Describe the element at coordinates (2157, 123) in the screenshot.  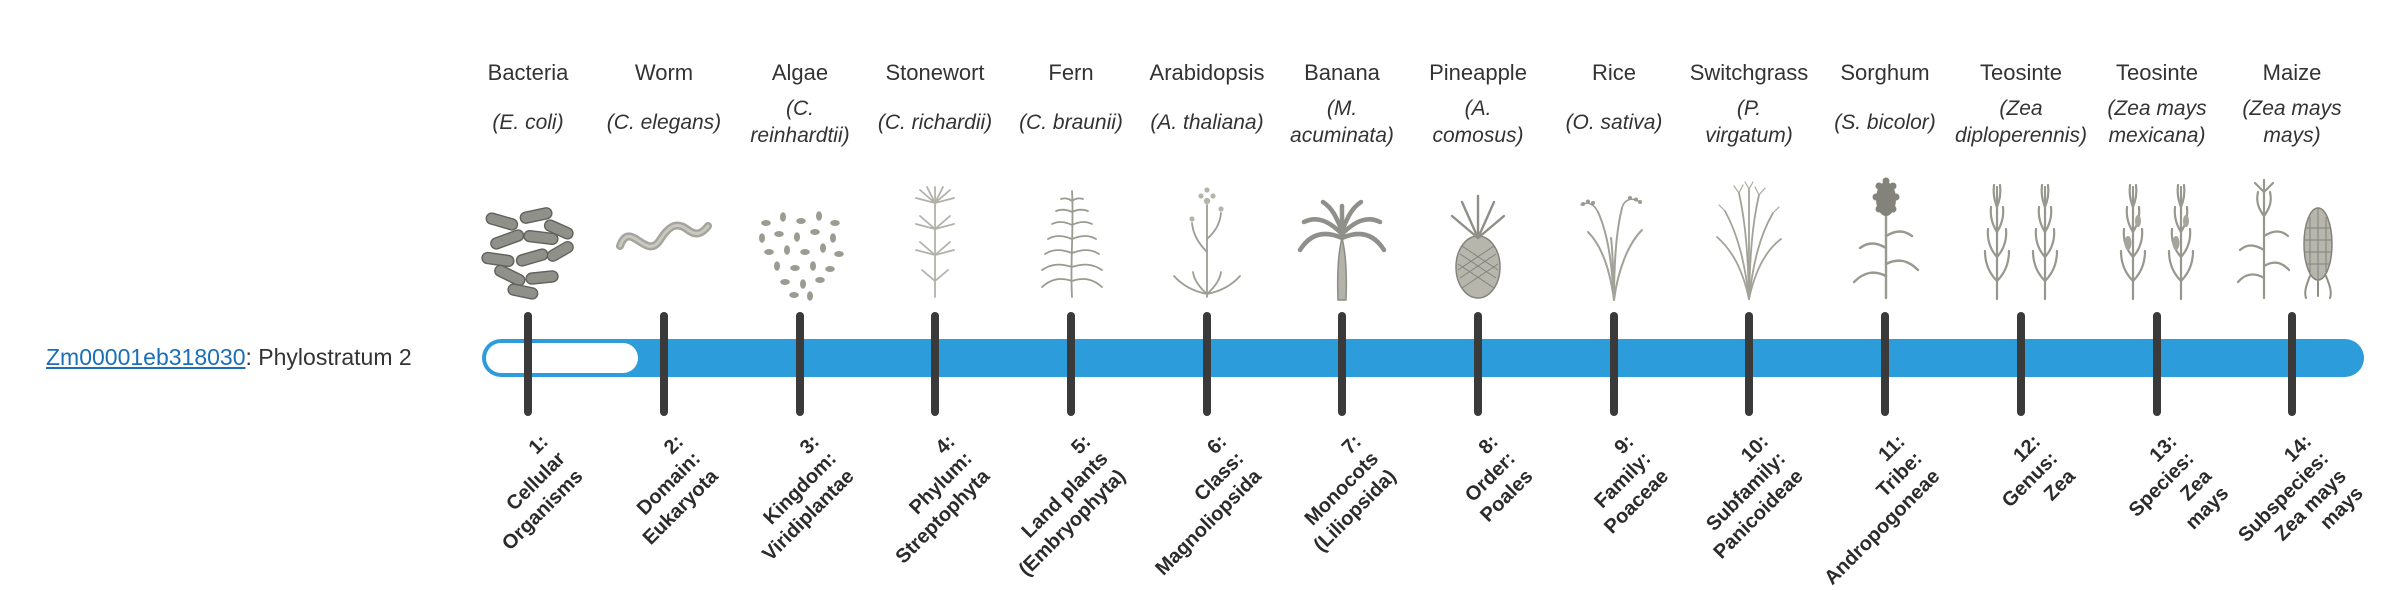
I see `organism-scientific-name: (Zea mays mexicana)` at that location.